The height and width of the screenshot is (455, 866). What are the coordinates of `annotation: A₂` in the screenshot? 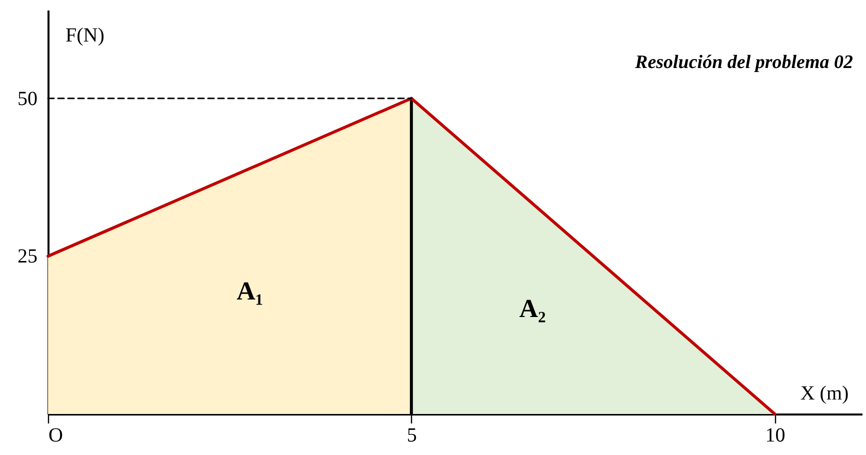 It's located at (532, 308).